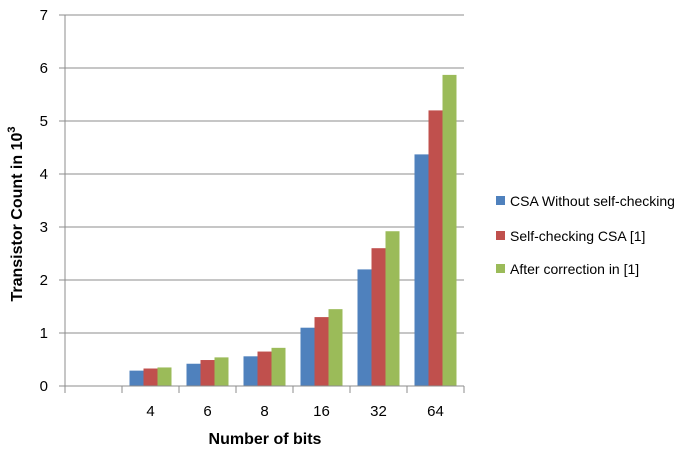  Describe the element at coordinates (17, 217) in the screenshot. I see `y-axis-title-text: Transistor Count in 10` at that location.